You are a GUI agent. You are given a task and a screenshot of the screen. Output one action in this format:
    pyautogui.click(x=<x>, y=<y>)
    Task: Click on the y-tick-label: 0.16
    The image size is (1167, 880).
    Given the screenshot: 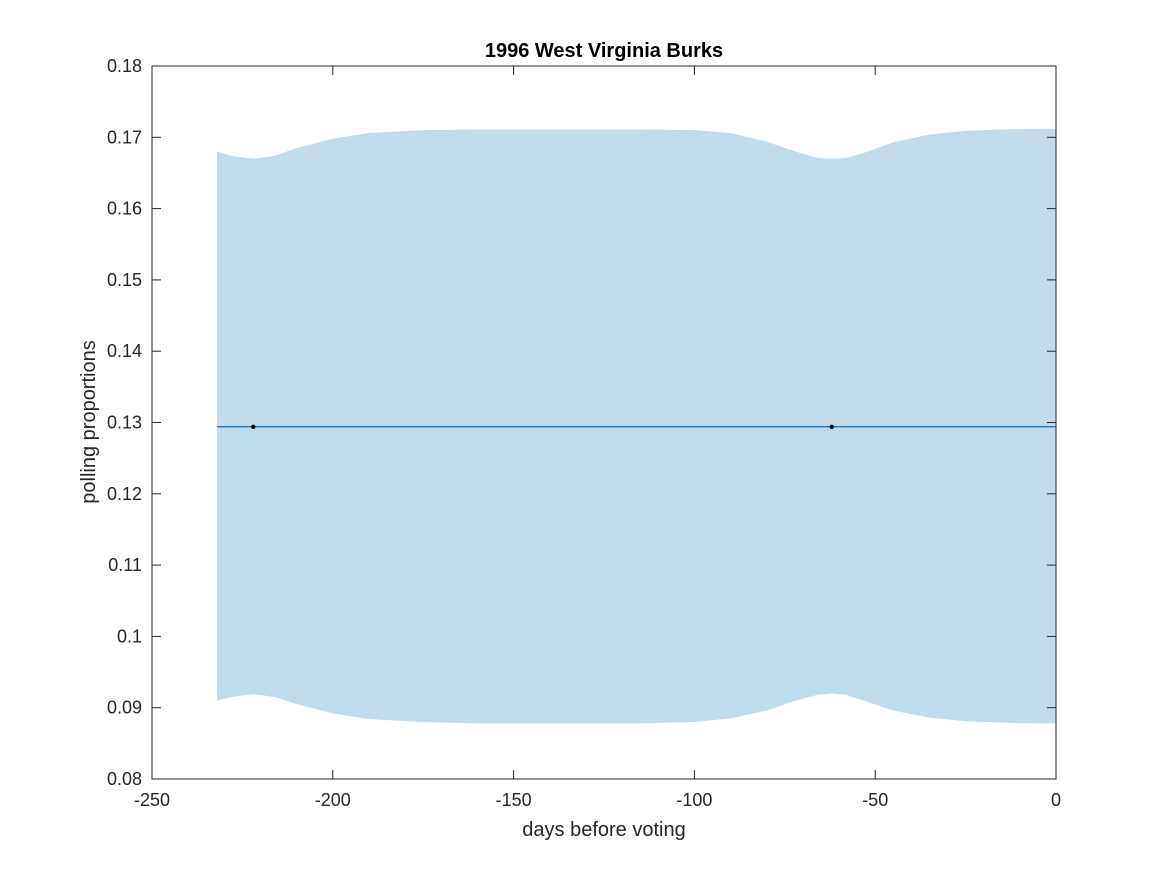 What is the action you would take?
    pyautogui.click(x=124, y=209)
    